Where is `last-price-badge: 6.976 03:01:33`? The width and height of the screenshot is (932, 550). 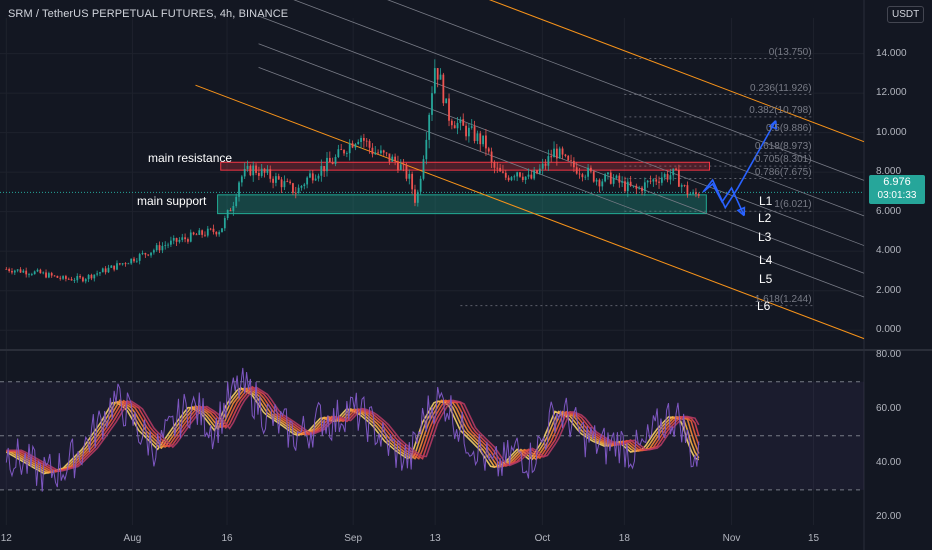 last-price-badge: 6.976 03:01:33 is located at coordinates (897, 189).